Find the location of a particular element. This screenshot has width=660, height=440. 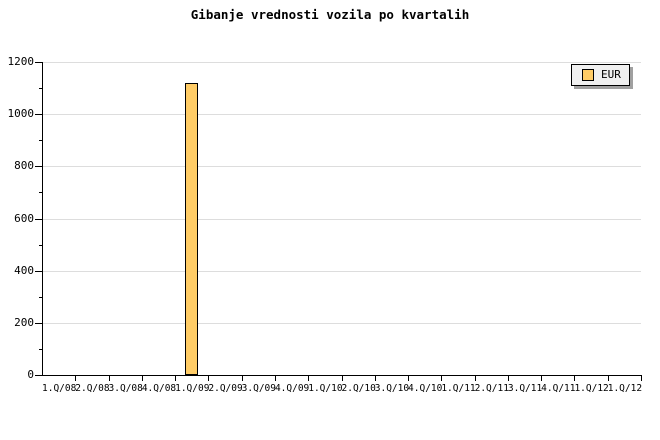

y-axis-label: 800 is located at coordinates (24, 165).